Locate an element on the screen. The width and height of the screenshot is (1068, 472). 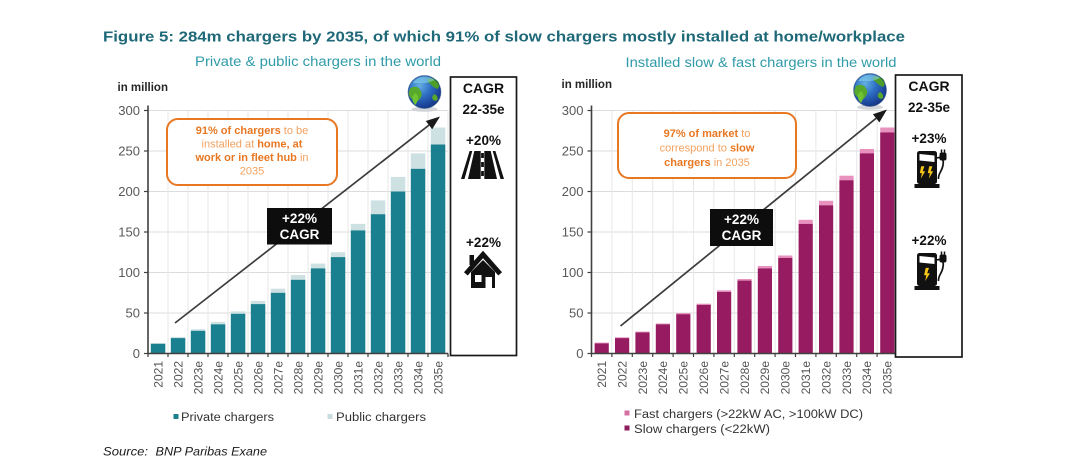
svg-text:Fast chargers (>22kW AC, >100k: Fast chargers (>22kW AC, >100kW DC) is located at coordinates (748, 415).